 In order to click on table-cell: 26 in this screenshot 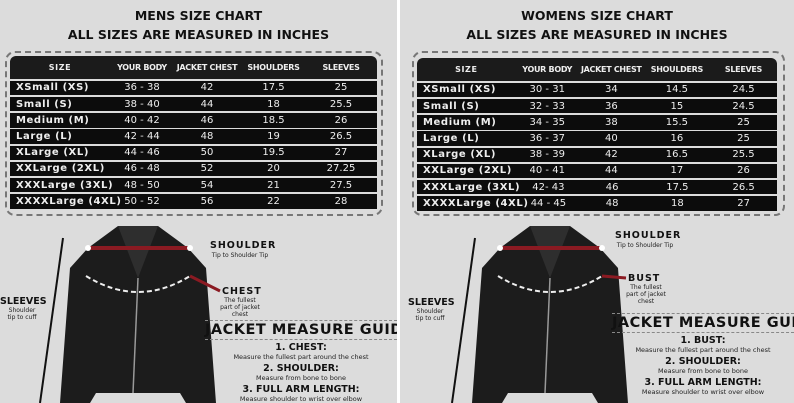, I will do `click(743, 171)`.